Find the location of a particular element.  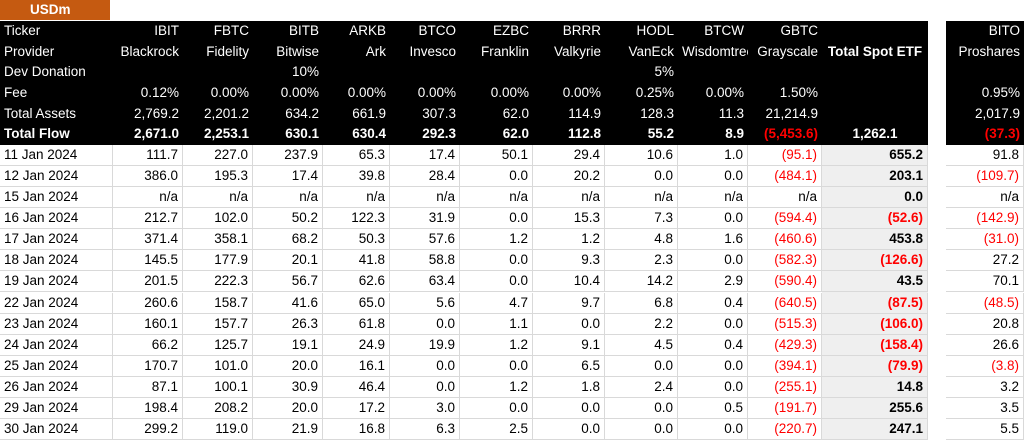

value-cell: (52.6) is located at coordinates (875, 219).